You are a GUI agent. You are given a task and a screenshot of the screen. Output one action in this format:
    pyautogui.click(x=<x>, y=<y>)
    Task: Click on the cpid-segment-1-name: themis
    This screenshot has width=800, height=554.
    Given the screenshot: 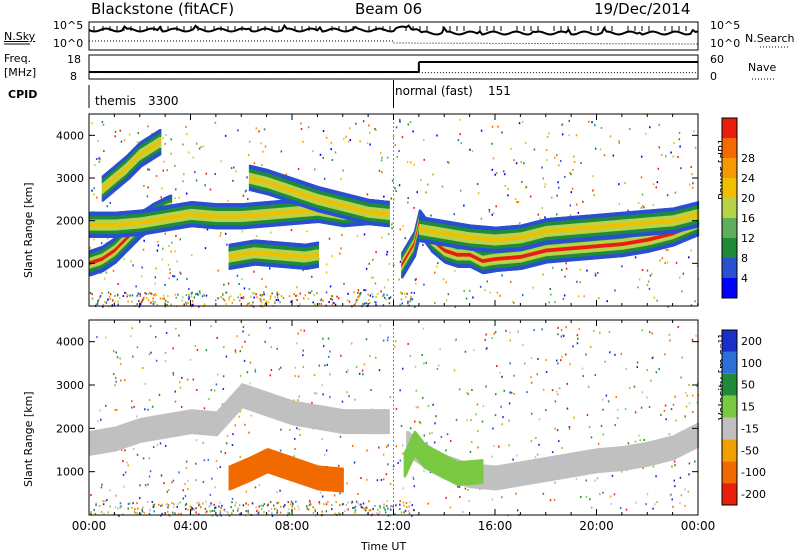 What is the action you would take?
    pyautogui.click(x=115, y=101)
    